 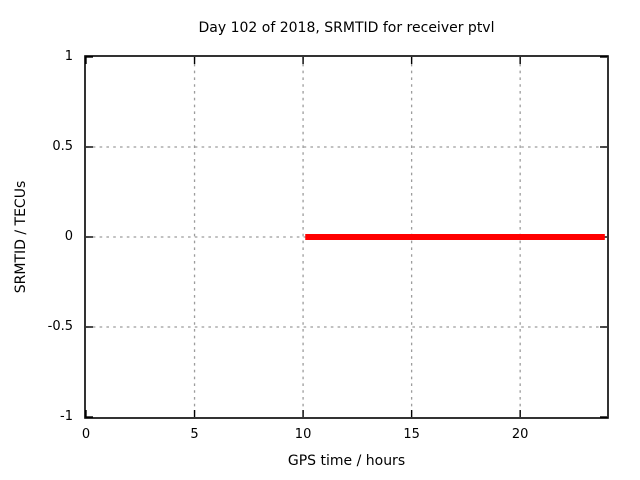 I want to click on x-tick-label-0: 0, so click(x=86, y=434).